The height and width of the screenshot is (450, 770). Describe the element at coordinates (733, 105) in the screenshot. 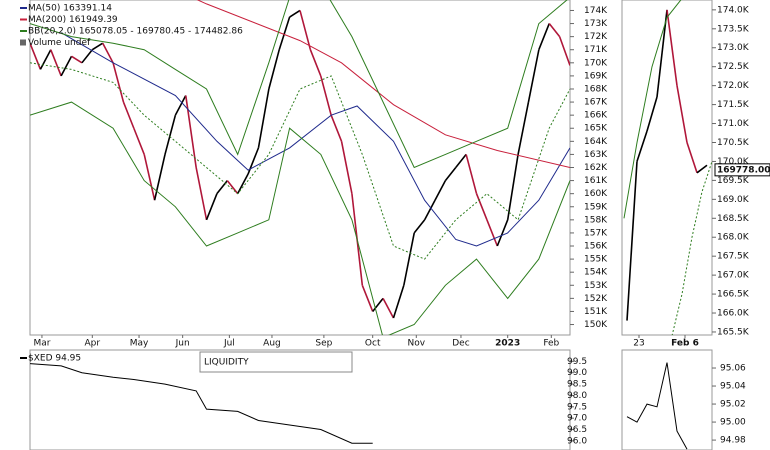

I see `y-tick-label: 171.5K` at that location.